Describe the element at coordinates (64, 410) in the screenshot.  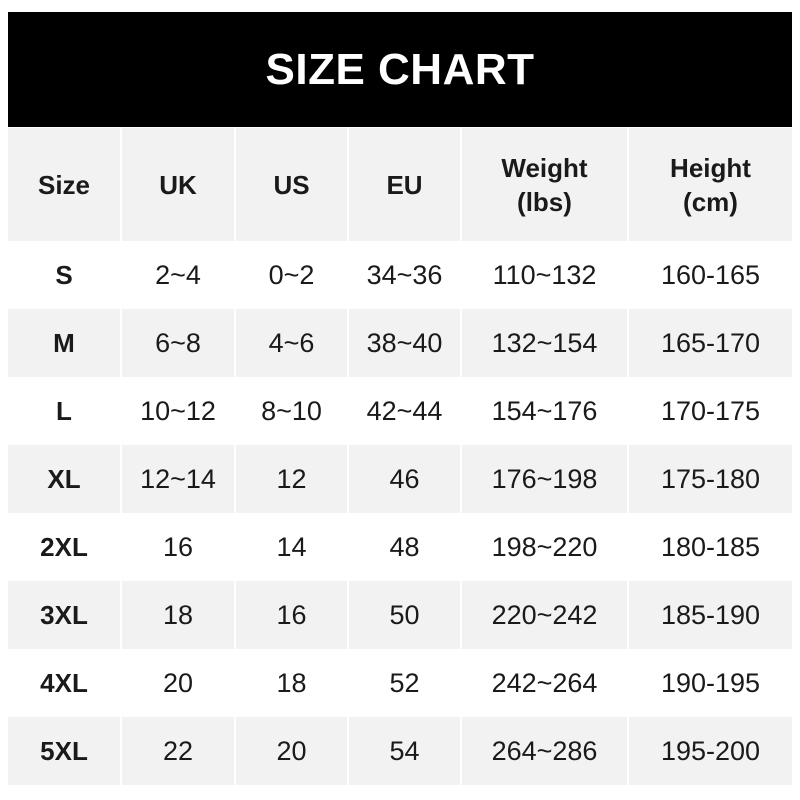
I see `cell-size: L` at that location.